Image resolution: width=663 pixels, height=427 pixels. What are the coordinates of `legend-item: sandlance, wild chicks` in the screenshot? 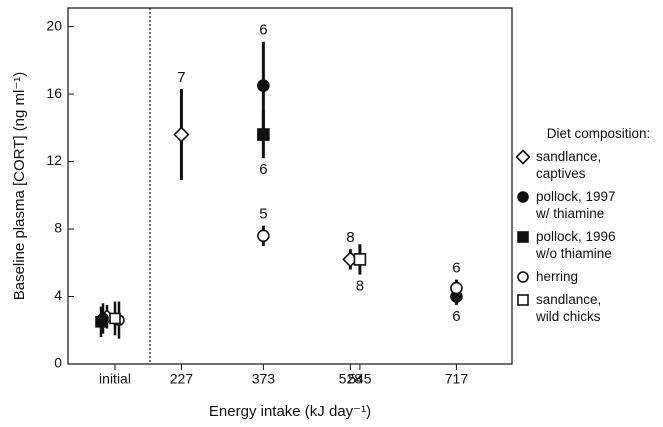 It's located at (588, 308).